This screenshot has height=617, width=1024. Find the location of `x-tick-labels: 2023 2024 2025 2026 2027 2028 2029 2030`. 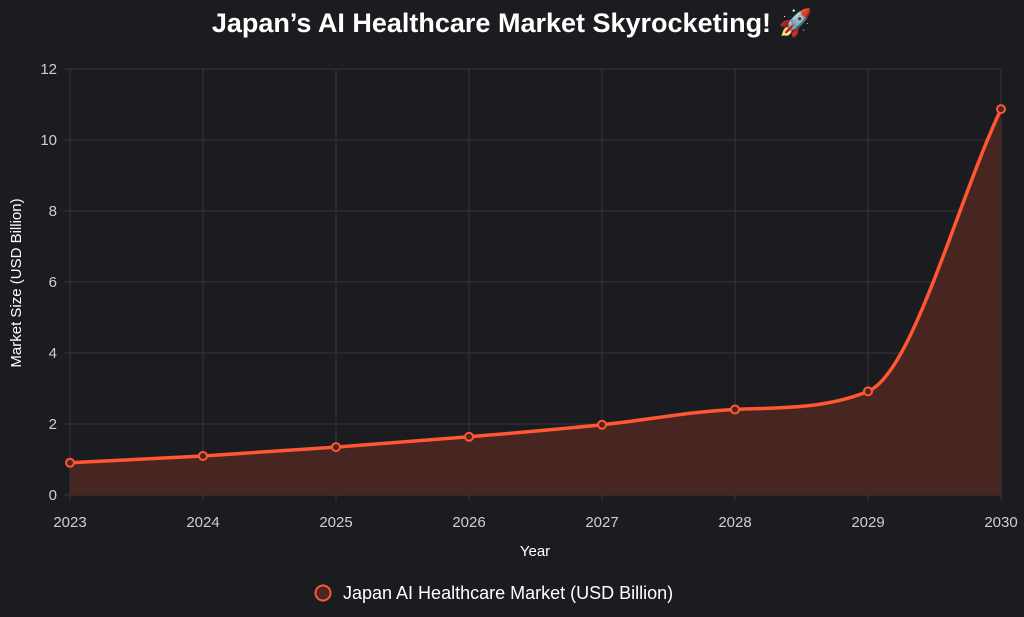

x-tick-labels: 2023 2024 2025 2026 2027 2028 2029 2030 is located at coordinates (535, 522).